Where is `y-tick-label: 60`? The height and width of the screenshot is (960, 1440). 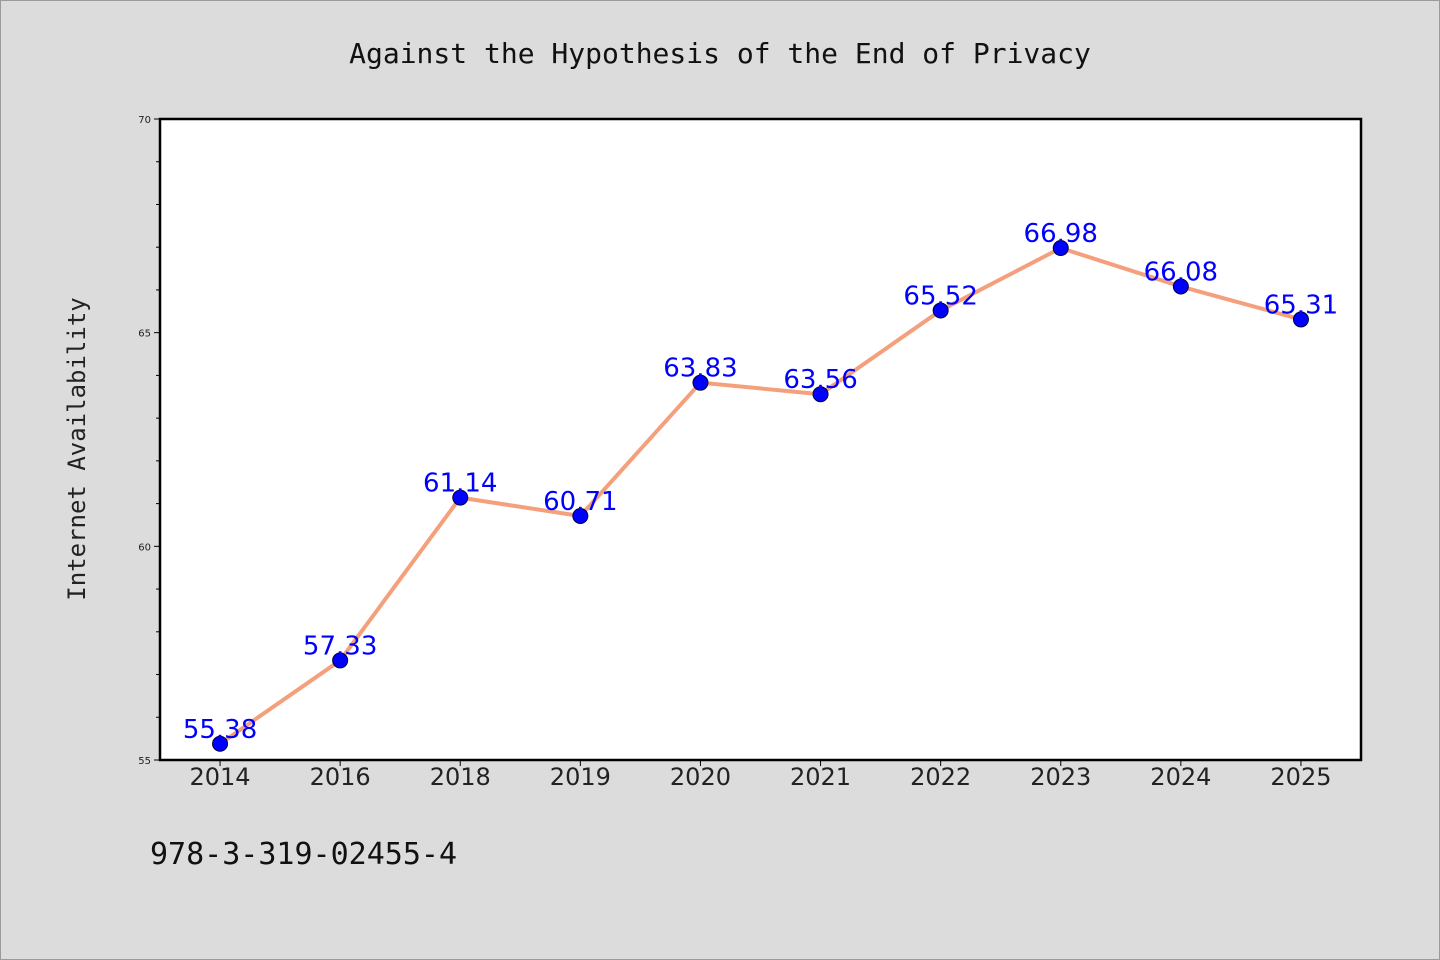
y-tick-label: 60 is located at coordinates (144, 547).